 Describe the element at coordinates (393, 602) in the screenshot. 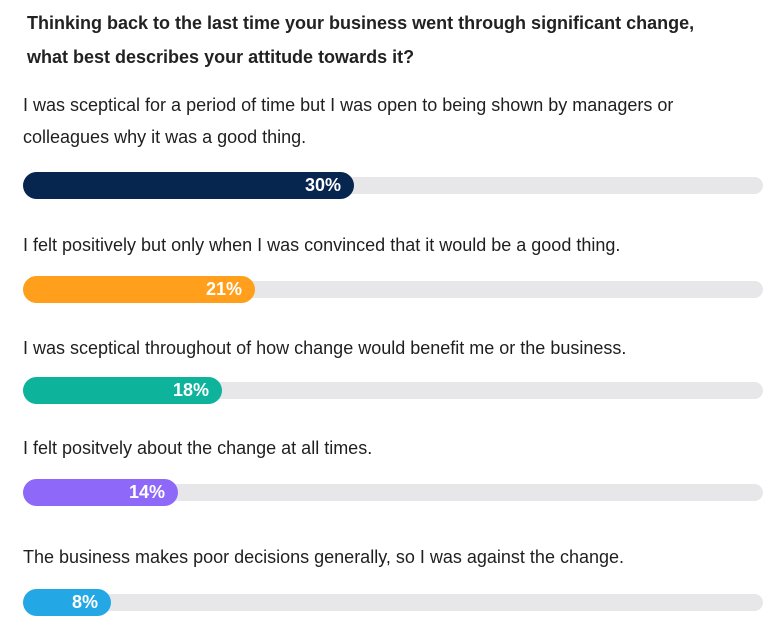

I see `result-bar-track: 8%` at that location.